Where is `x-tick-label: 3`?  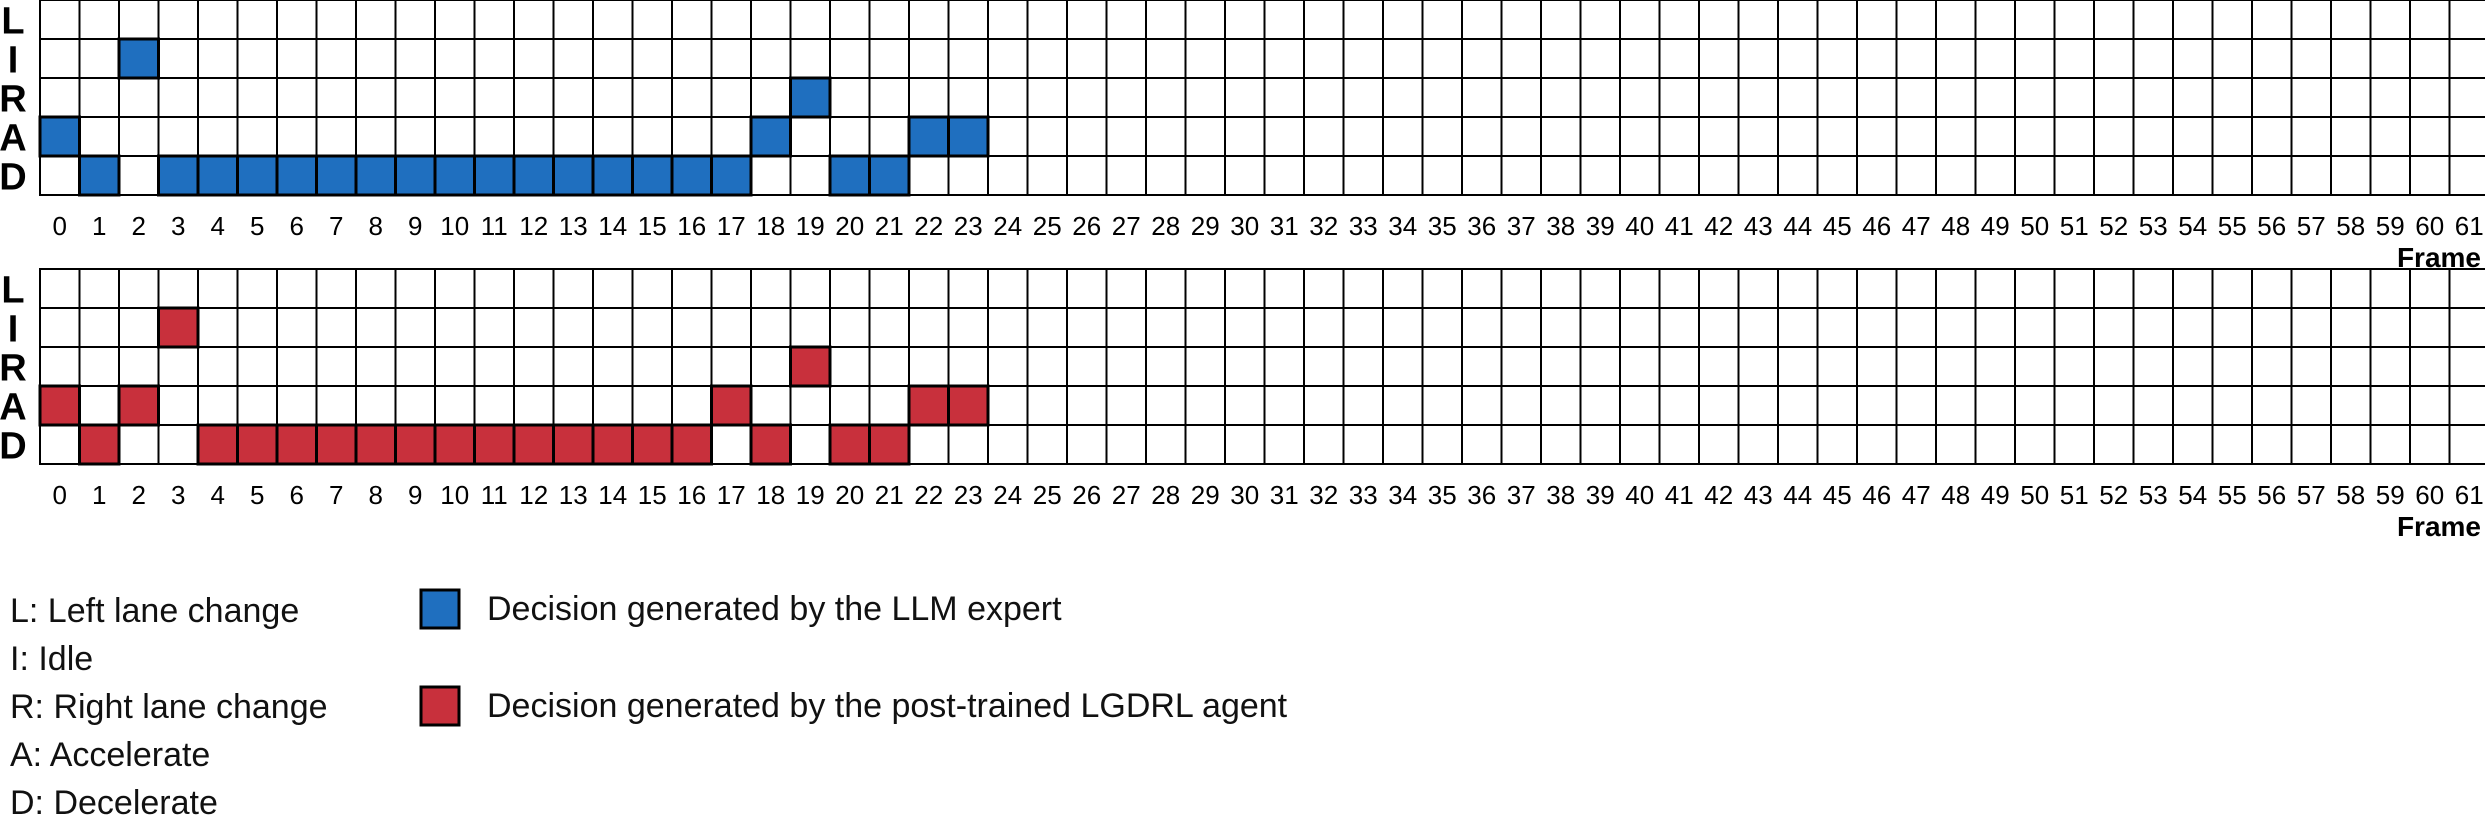
x-tick-label: 3 is located at coordinates (178, 226).